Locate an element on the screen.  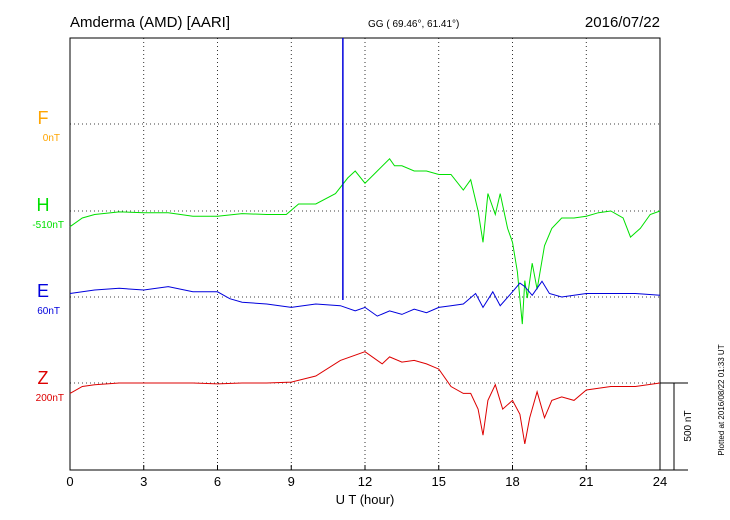
x-tick-label: 24 is located at coordinates (660, 481).